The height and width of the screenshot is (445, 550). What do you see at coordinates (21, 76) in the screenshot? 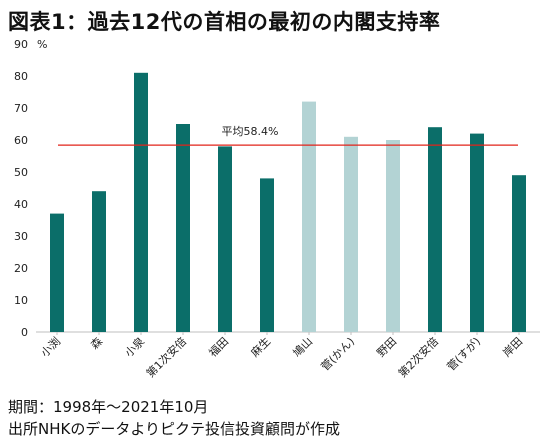
I see `y-tick-label: 80` at bounding box center [21, 76].